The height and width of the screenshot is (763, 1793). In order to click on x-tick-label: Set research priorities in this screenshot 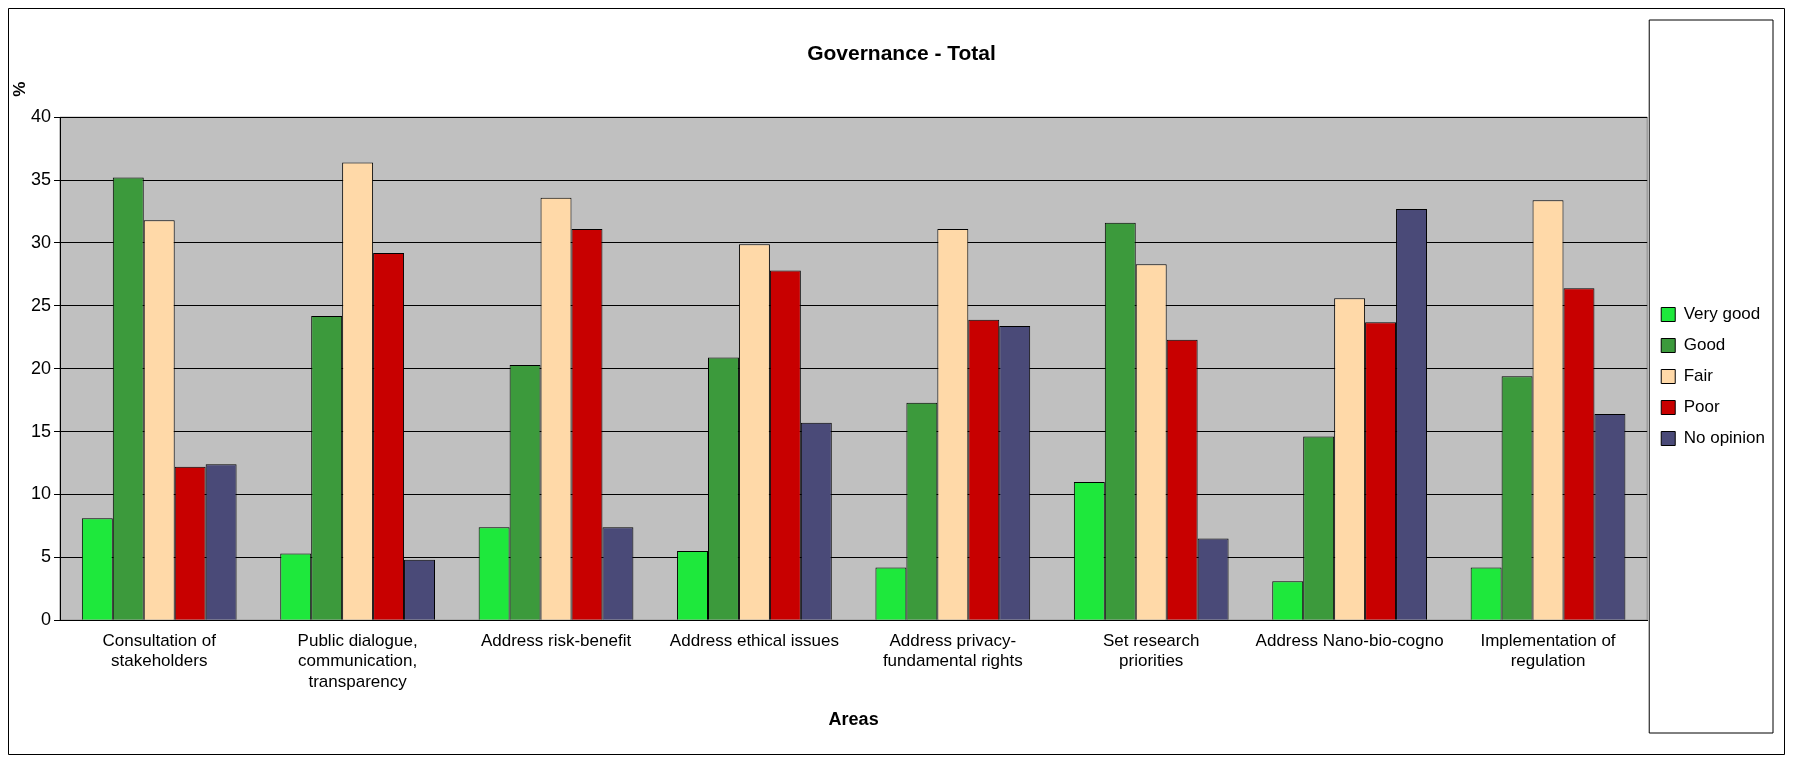, I will do `click(1151, 651)`.